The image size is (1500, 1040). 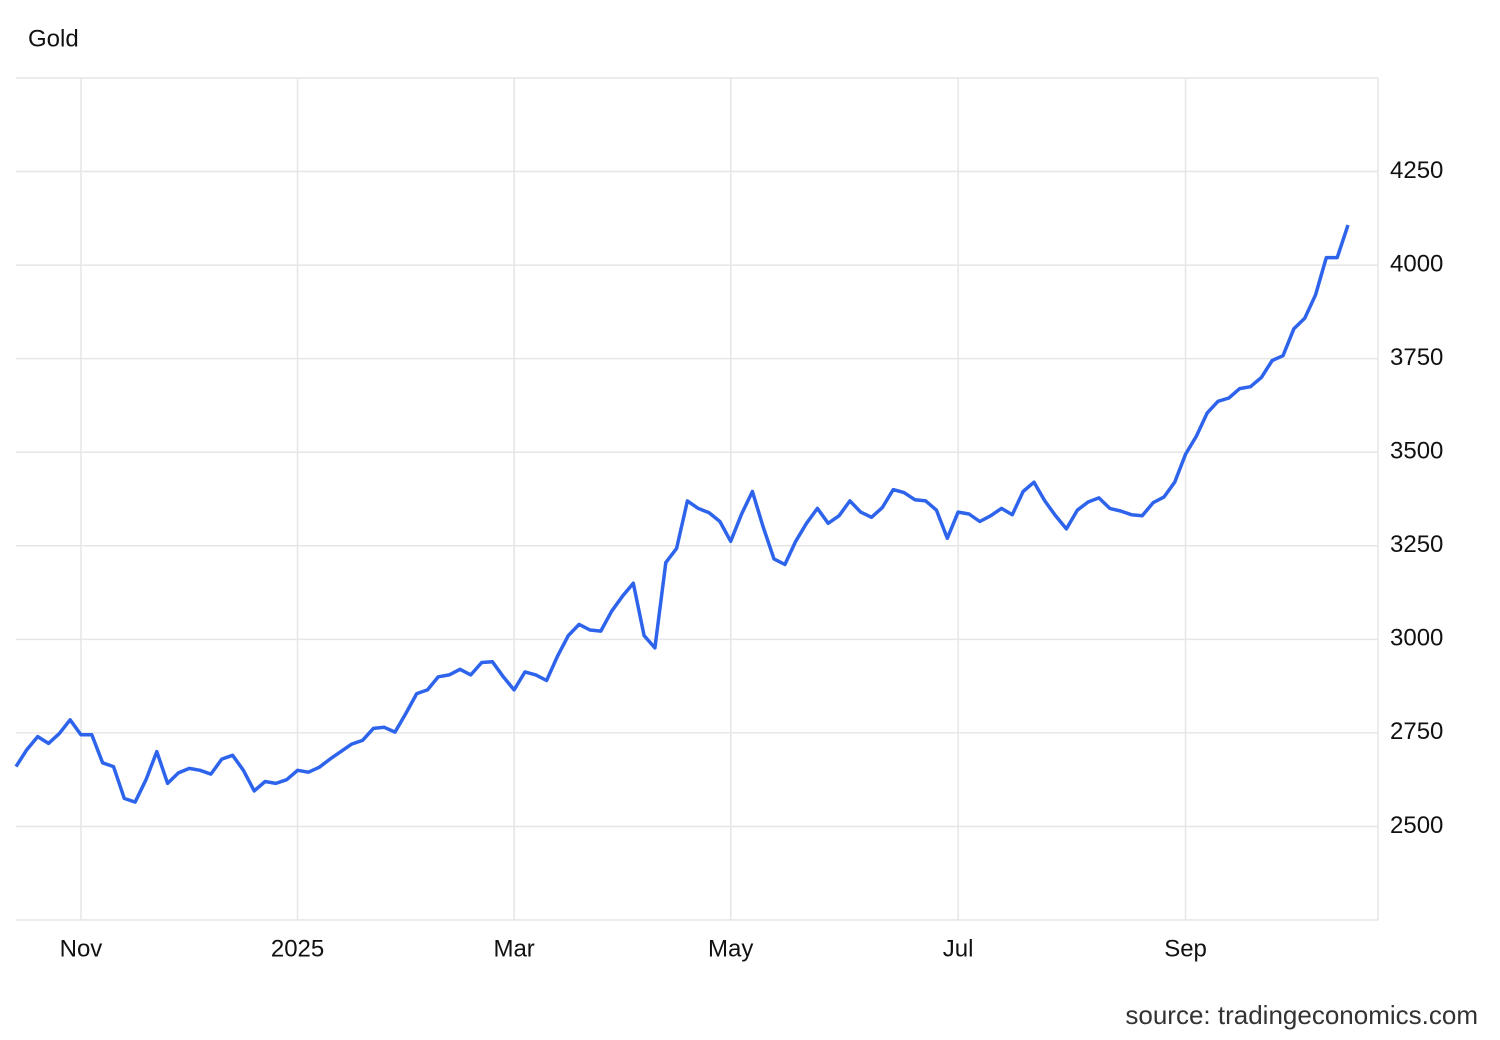 I want to click on x-tick-label: Jul, so click(x=958, y=948).